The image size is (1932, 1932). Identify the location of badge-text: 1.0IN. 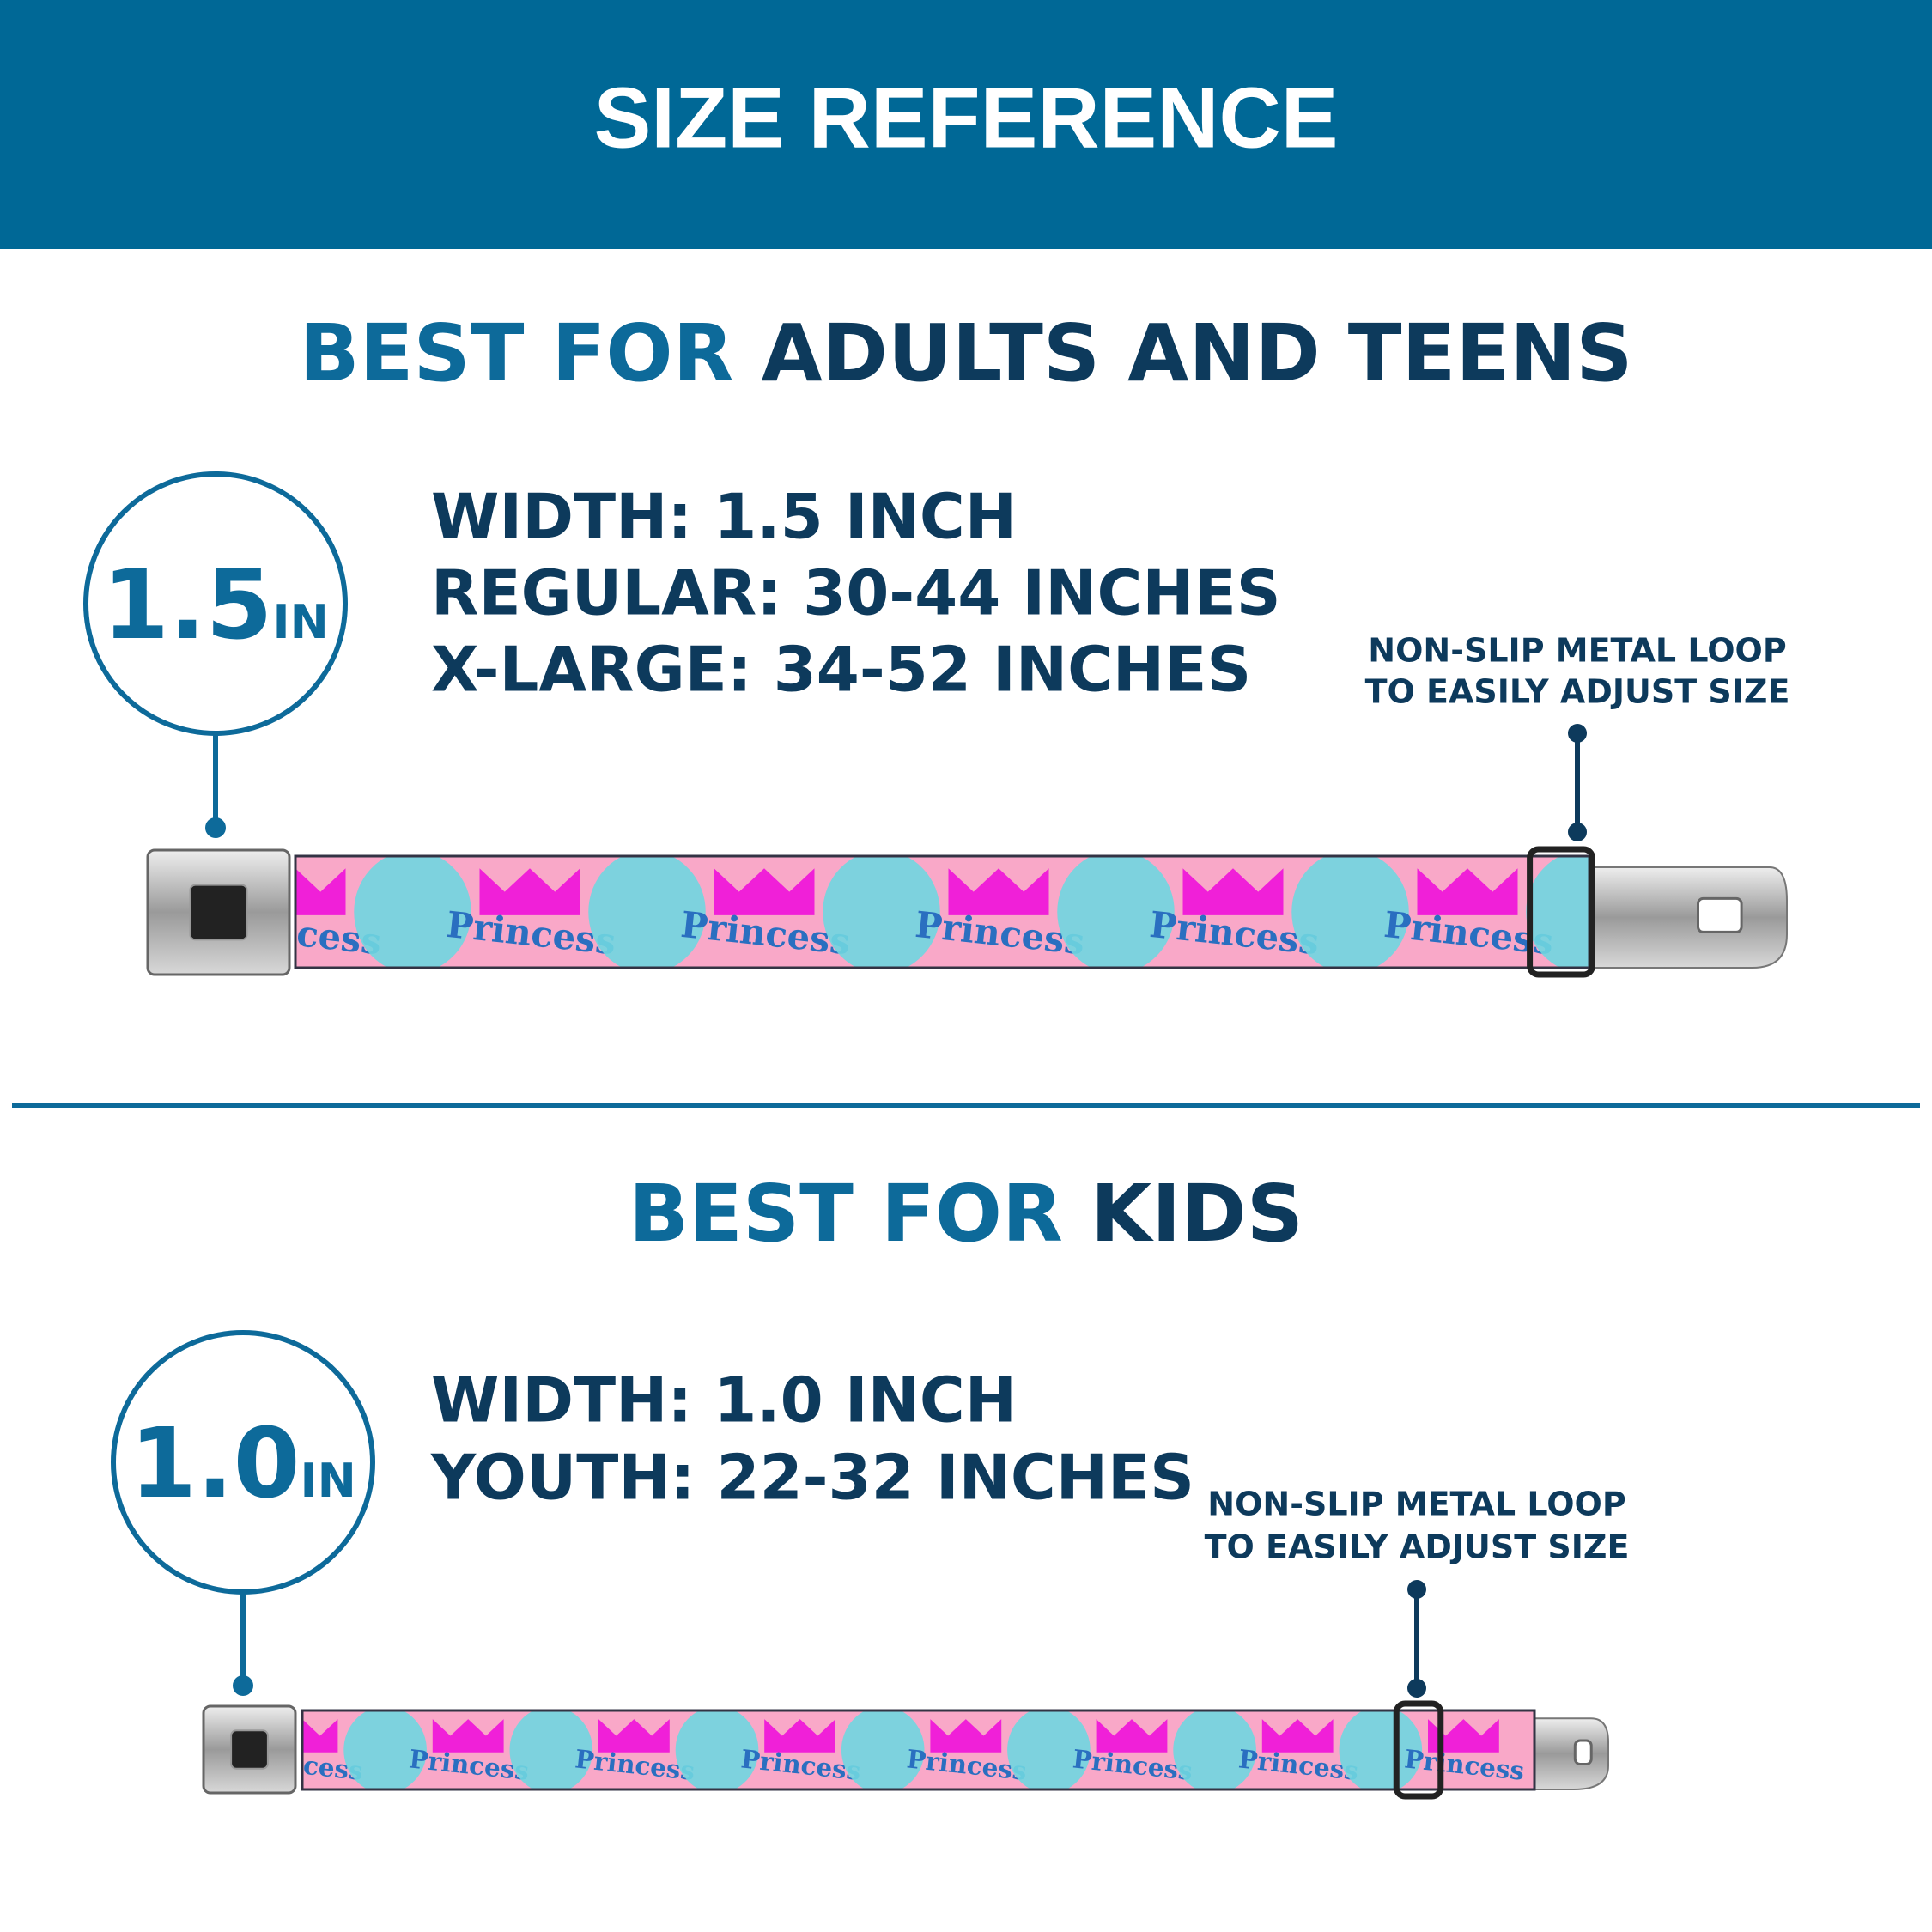
(243, 1464).